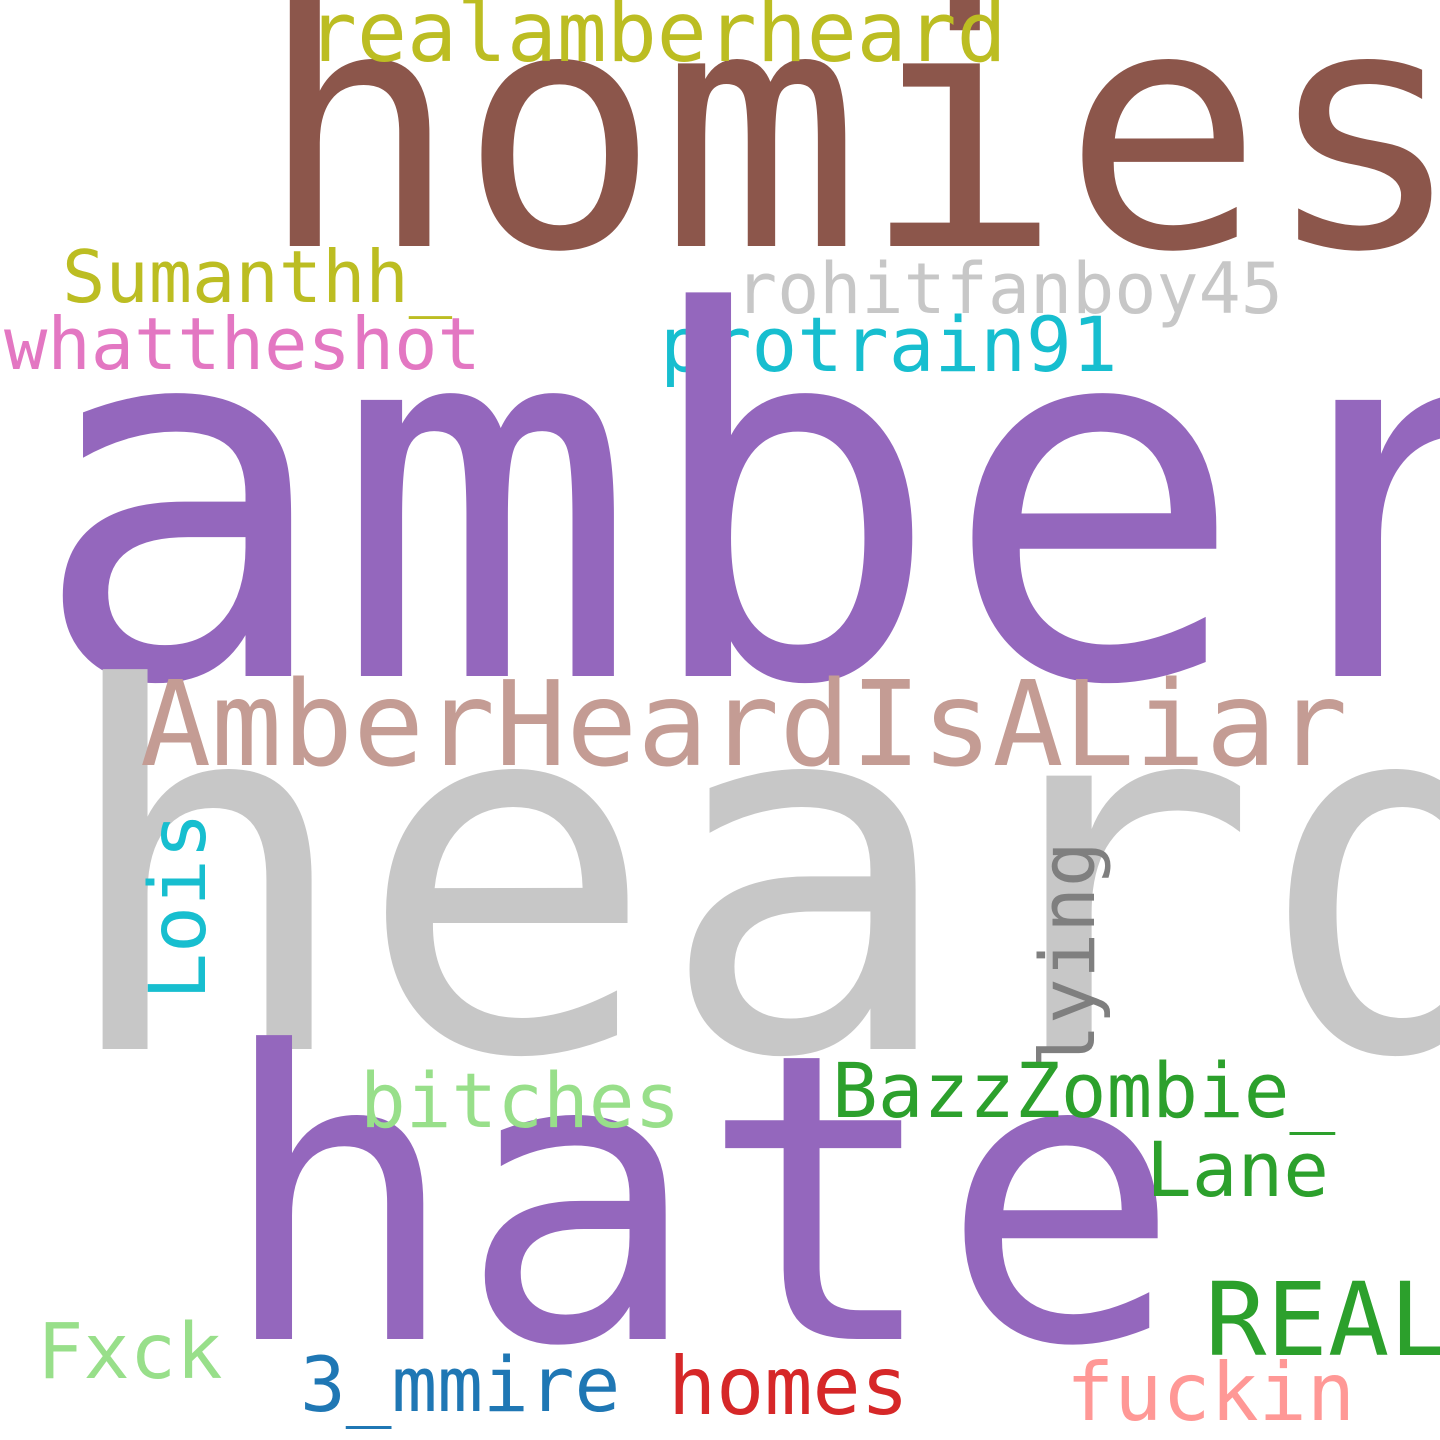 Image resolution: width=1440 pixels, height=1440 pixels. What do you see at coordinates (1238, 1169) in the screenshot?
I see `word-lane: Lane` at bounding box center [1238, 1169].